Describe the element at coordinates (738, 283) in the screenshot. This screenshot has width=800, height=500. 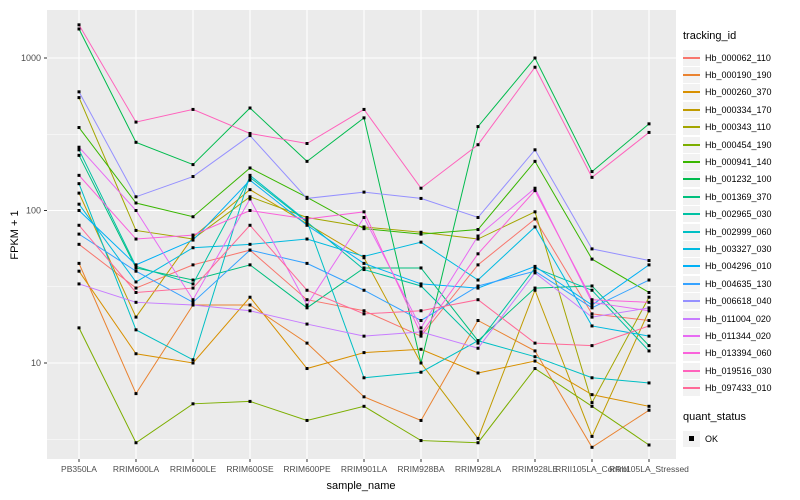
I see `legend-item-label: Hb_004635_130` at that location.